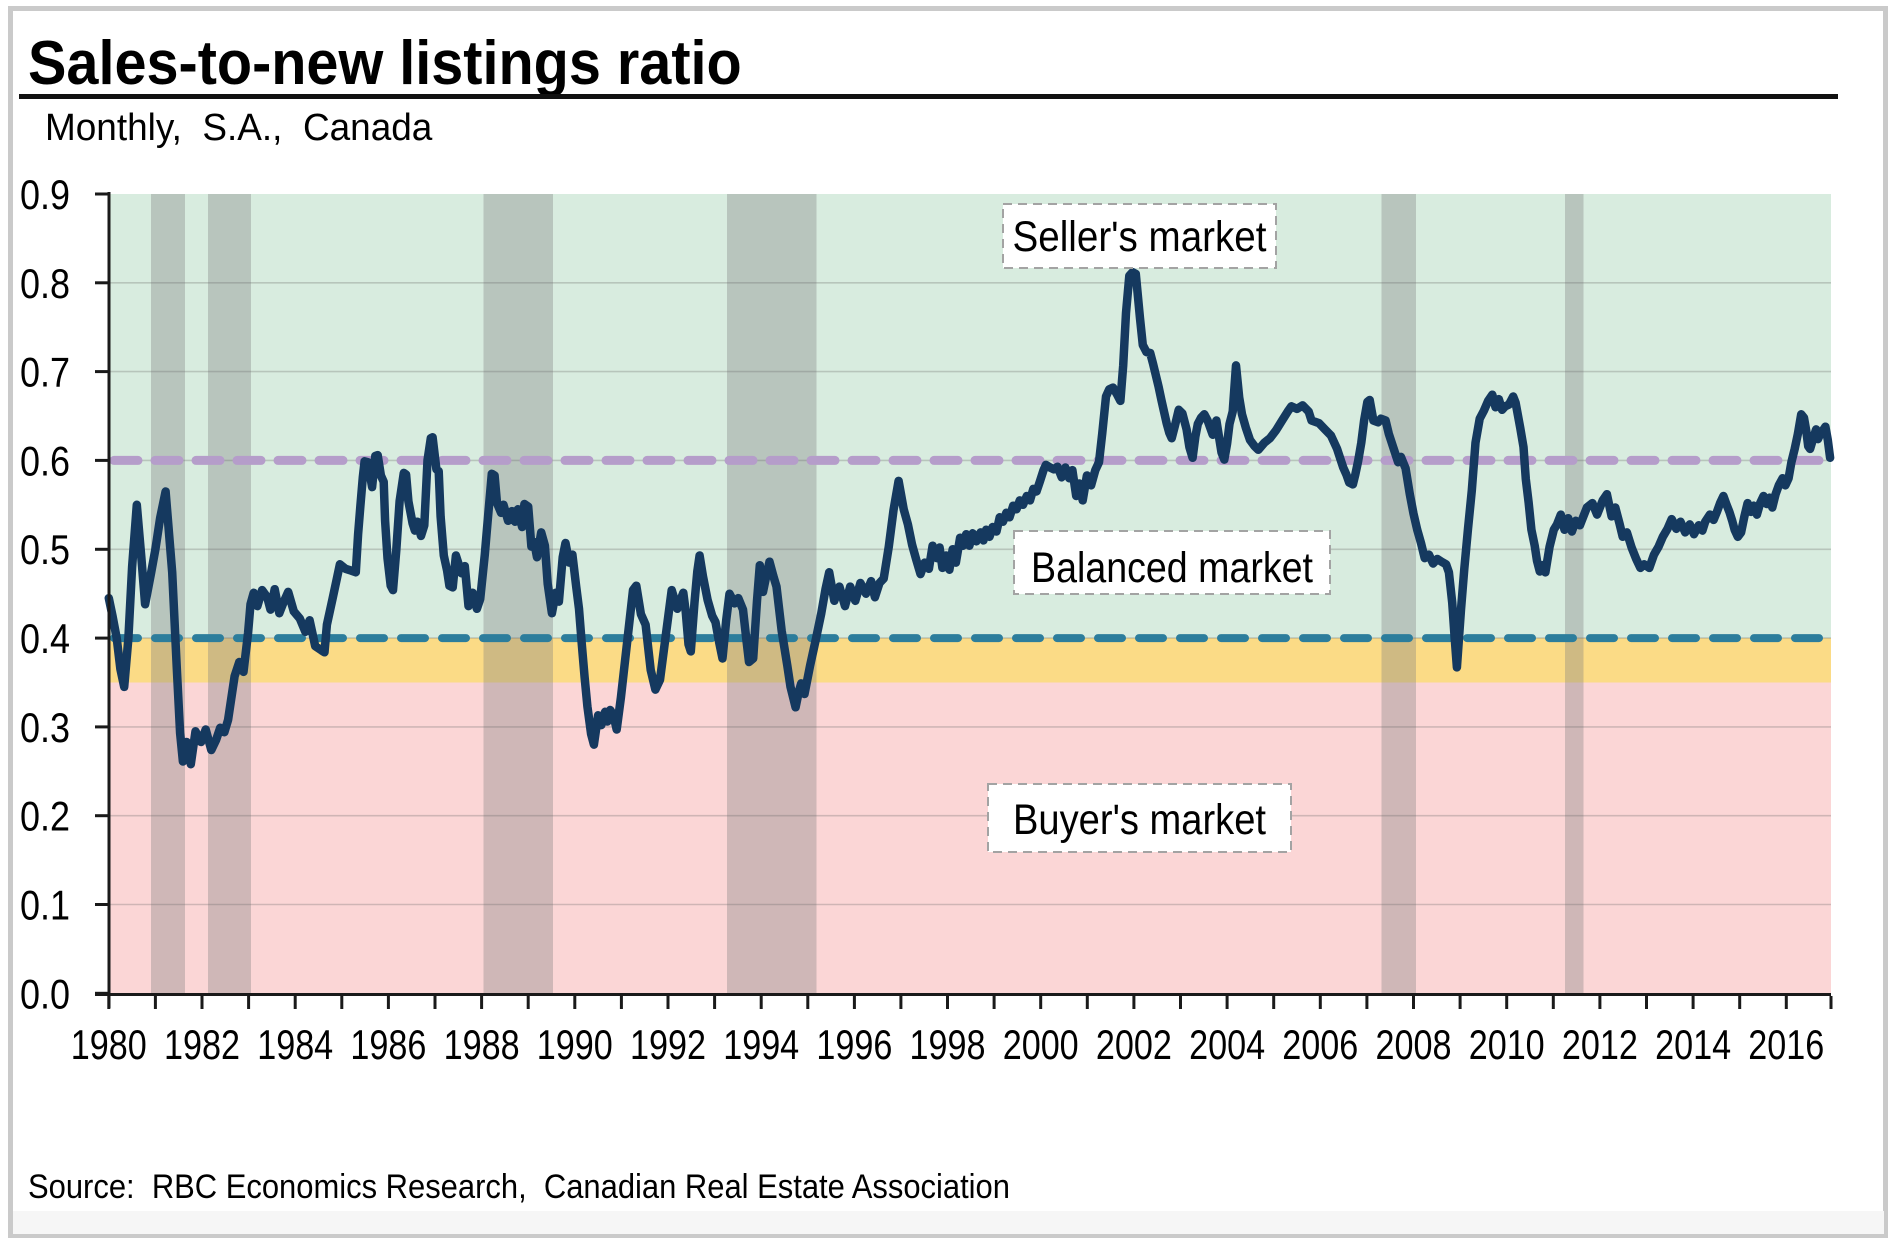 The width and height of the screenshot is (1898, 1248). Describe the element at coordinates (668, 1044) in the screenshot. I see `svg-text: 1992` at that location.